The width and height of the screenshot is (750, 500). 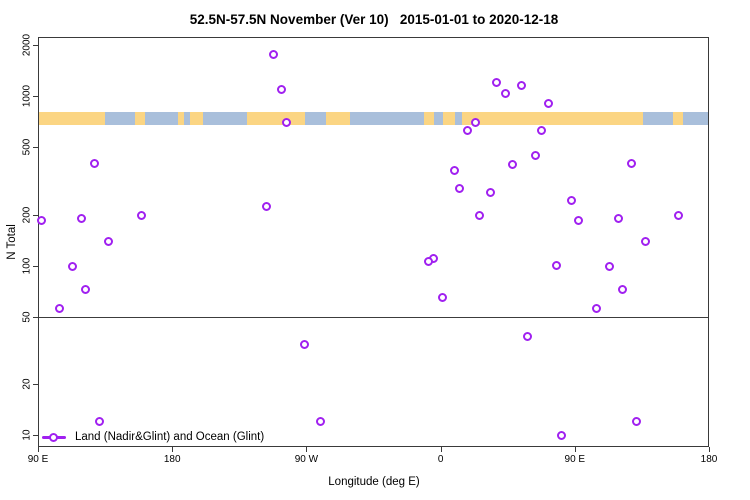 What do you see at coordinates (27, 265) in the screenshot?
I see `y-tick-label: 100` at bounding box center [27, 265].